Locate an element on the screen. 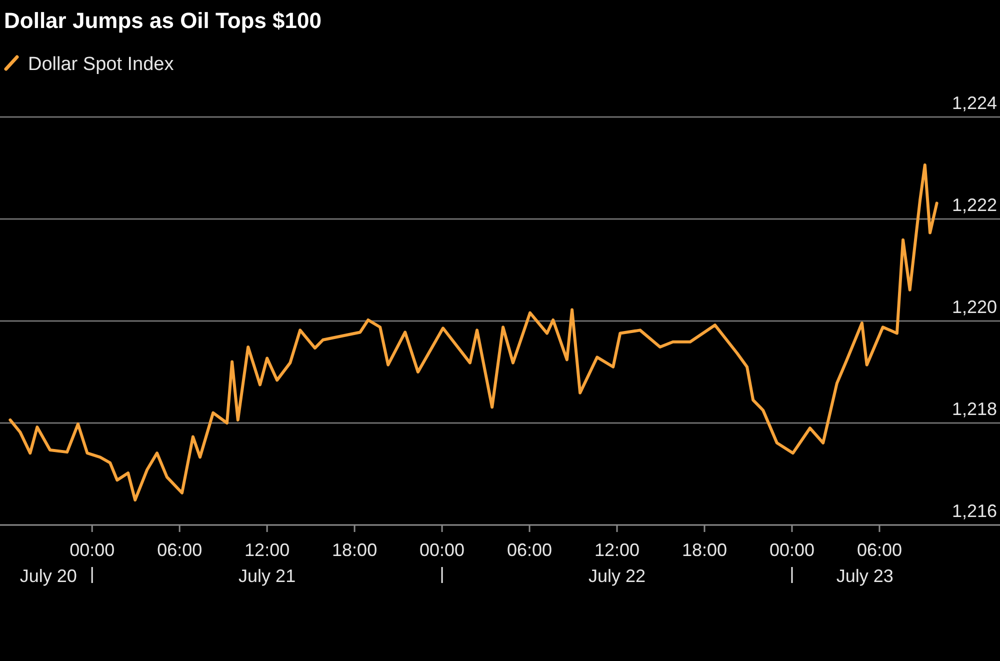 The image size is (1000, 661). x2-tick-label: July 21 is located at coordinates (267, 576).